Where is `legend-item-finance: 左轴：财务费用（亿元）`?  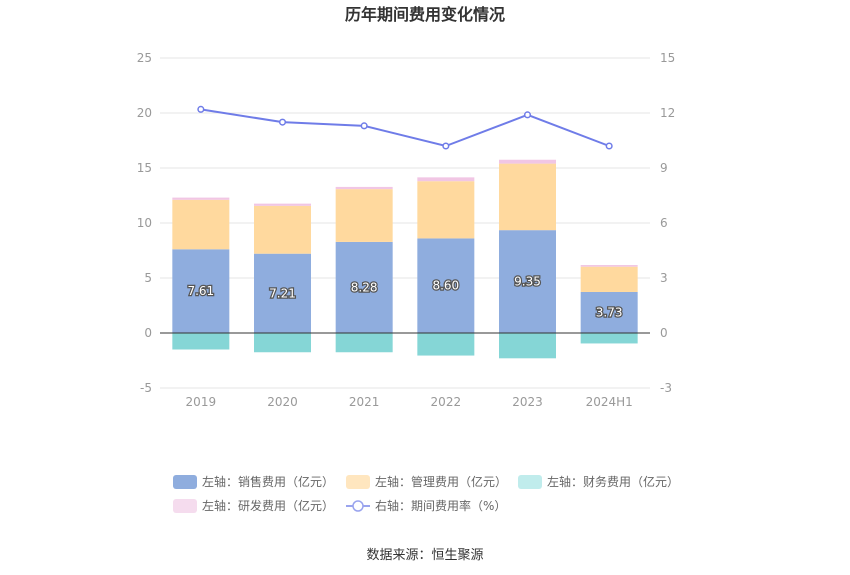
legend-item-finance: 左轴：财务费用（亿元） is located at coordinates (598, 481).